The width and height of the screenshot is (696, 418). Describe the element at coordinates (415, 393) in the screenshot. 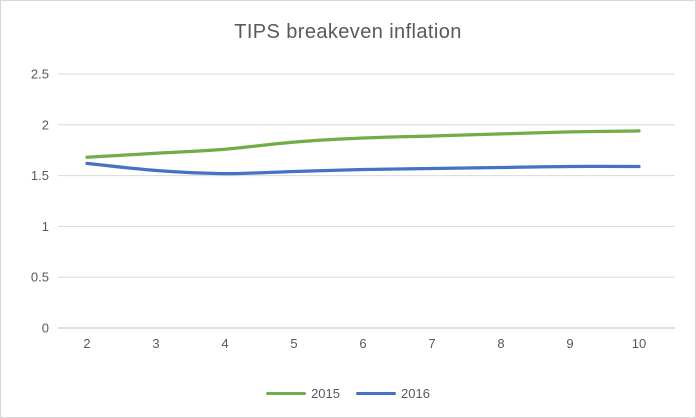

I see `legend-label-2016: 2016` at that location.